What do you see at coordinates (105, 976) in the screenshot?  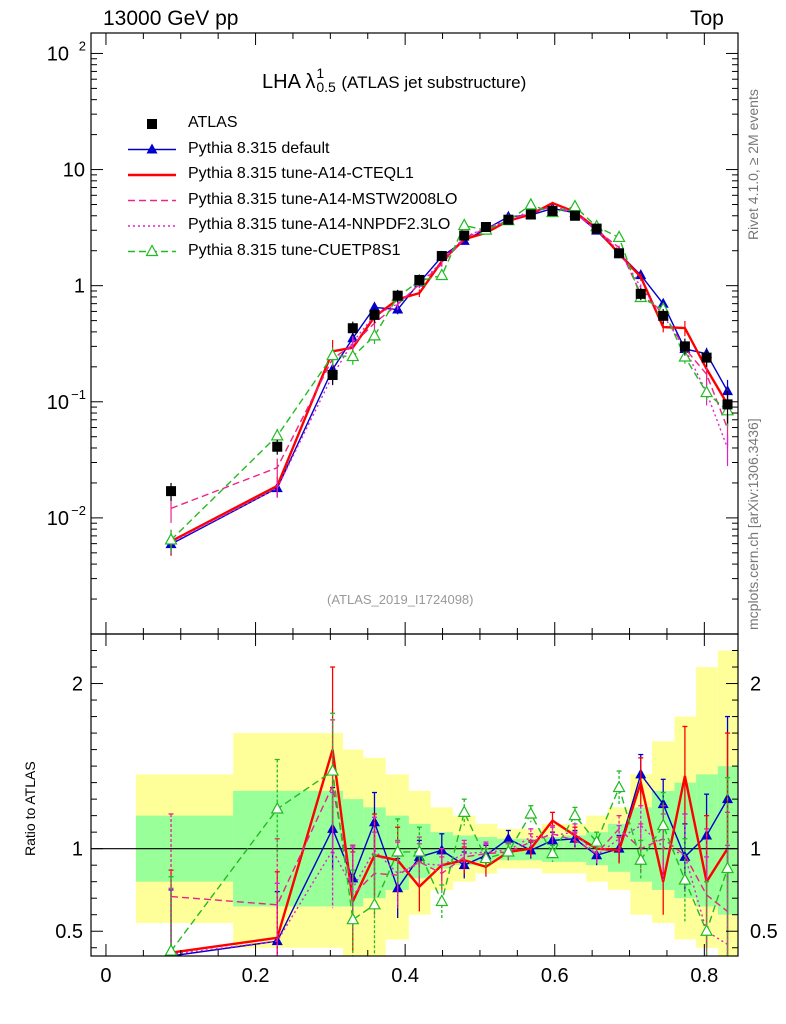 I see `x-tick-label: 0` at bounding box center [105, 976].